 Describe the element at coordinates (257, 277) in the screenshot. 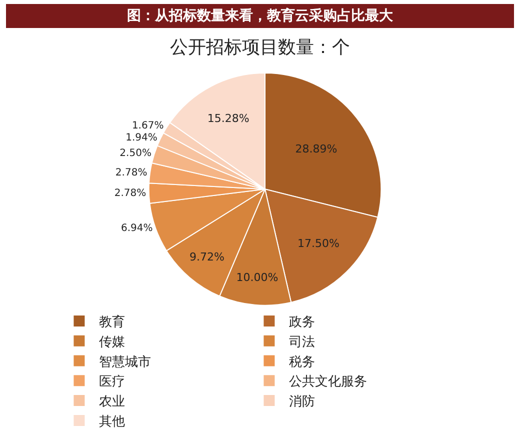

I see `data-label: 10.00%` at that location.